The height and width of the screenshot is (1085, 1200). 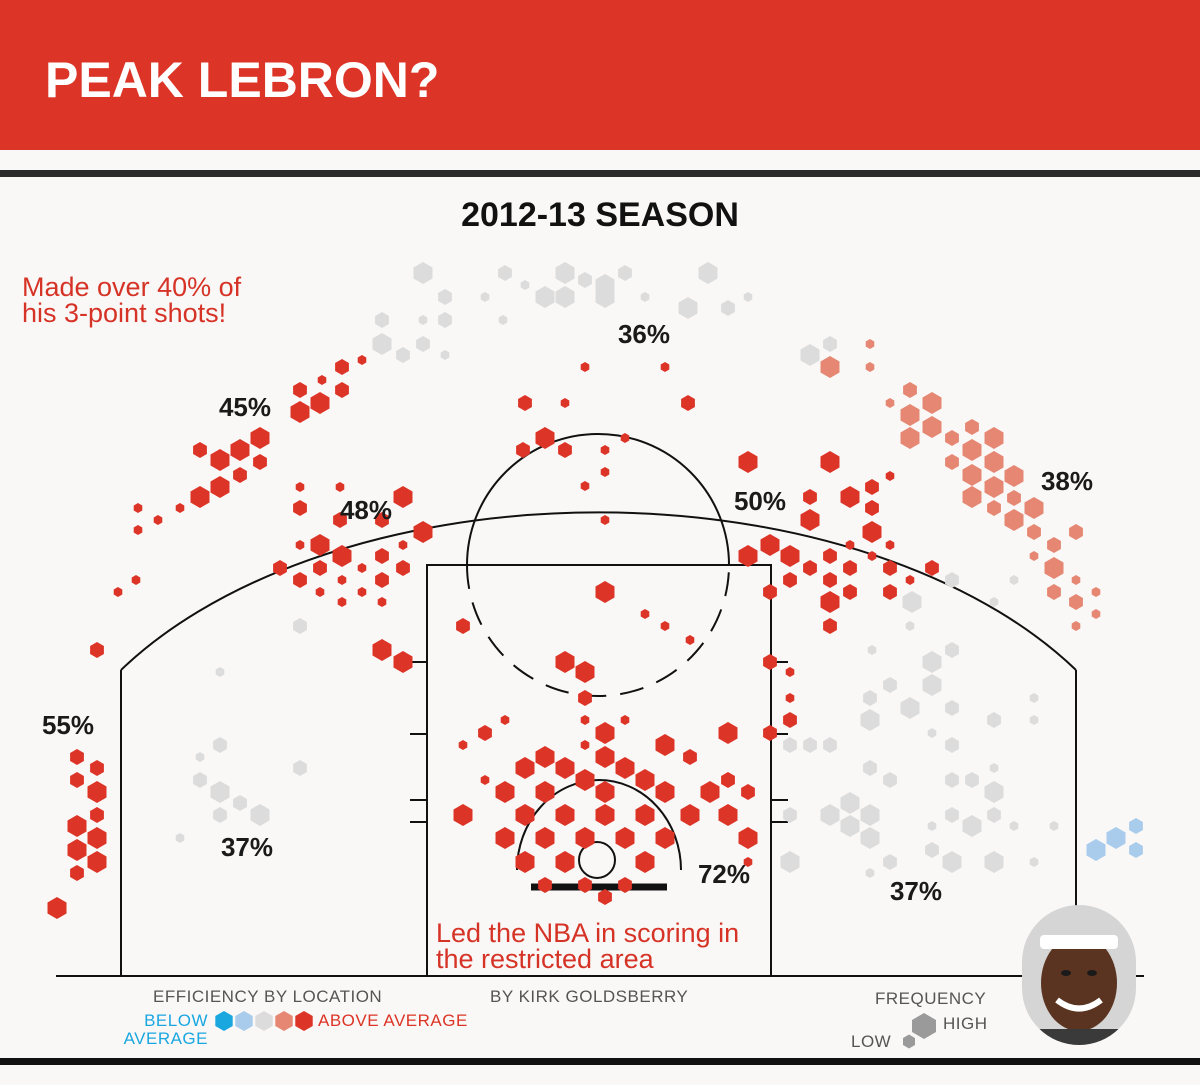 I want to click on free-throw-circle-top, so click(x=598, y=499).